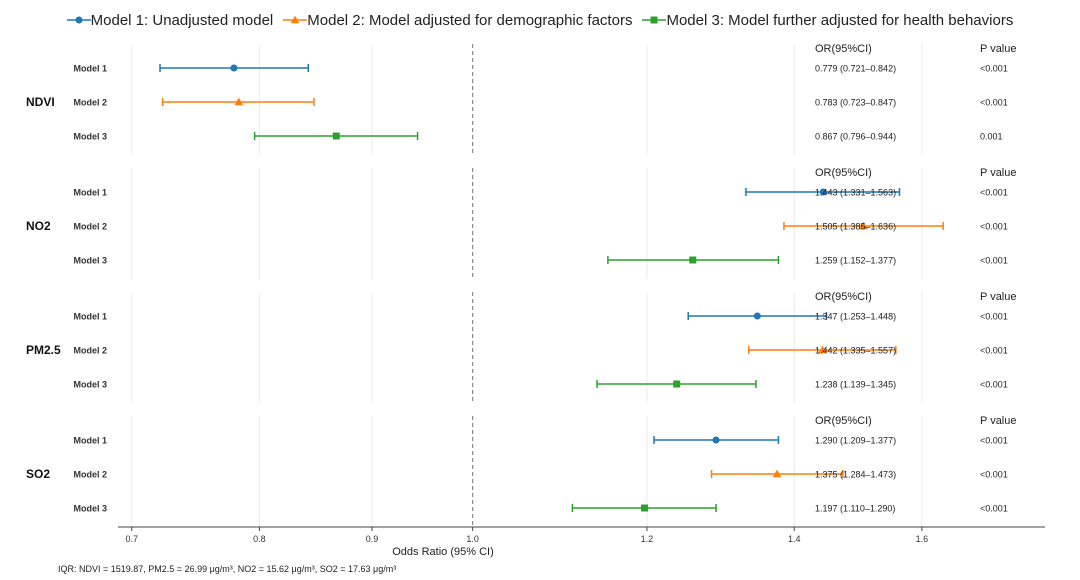 Image resolution: width=1080 pixels, height=580 pixels. I want to click on or-value: 0.867 (0.796–0.944), so click(855, 137).